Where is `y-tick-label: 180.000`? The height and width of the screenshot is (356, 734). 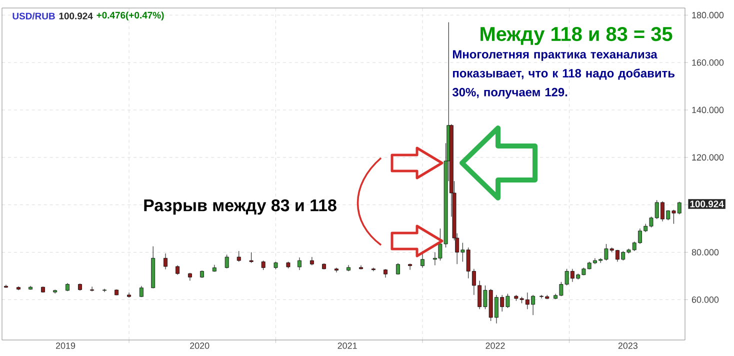
y-tick-label: 180.000 is located at coordinates (708, 15).